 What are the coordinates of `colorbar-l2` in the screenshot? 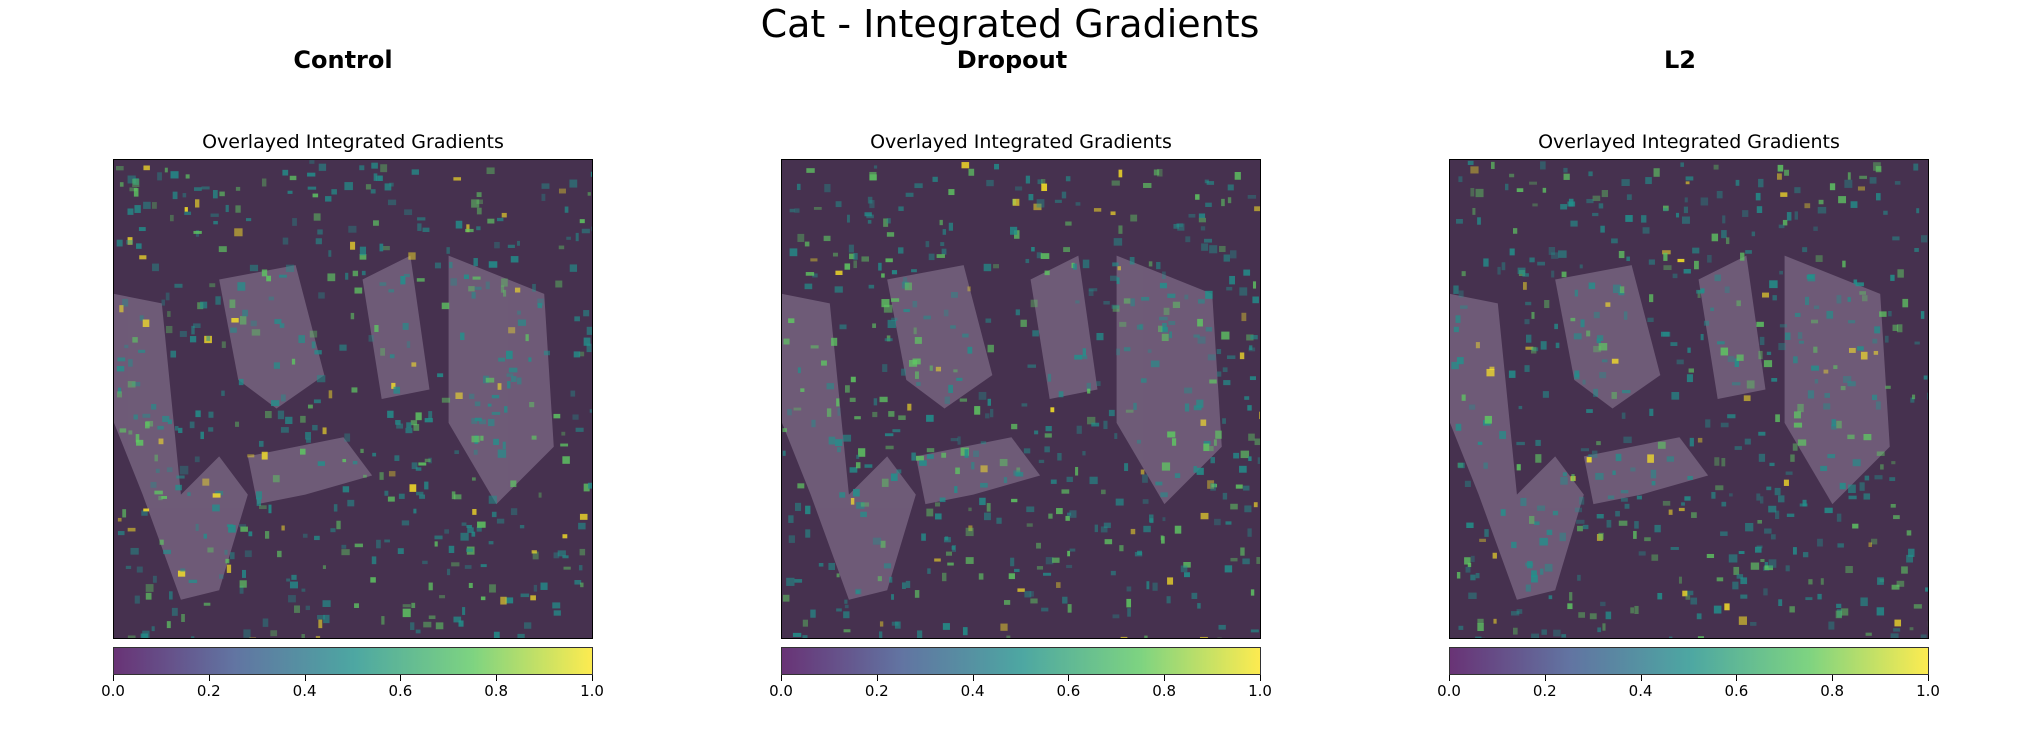 It's located at (1689, 661).